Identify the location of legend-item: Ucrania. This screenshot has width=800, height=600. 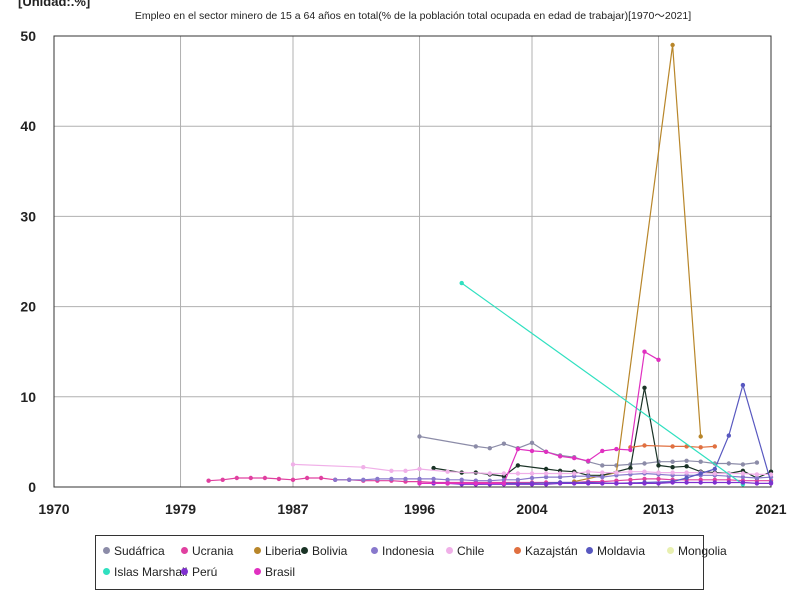
(207, 551).